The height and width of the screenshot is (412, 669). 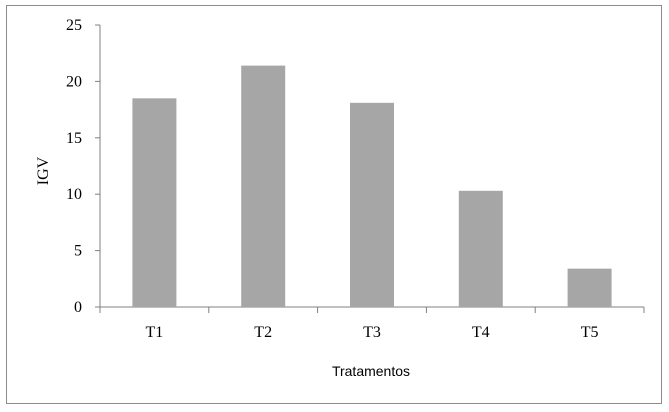 What do you see at coordinates (590, 332) in the screenshot?
I see `x-tick-label: T5` at bounding box center [590, 332].